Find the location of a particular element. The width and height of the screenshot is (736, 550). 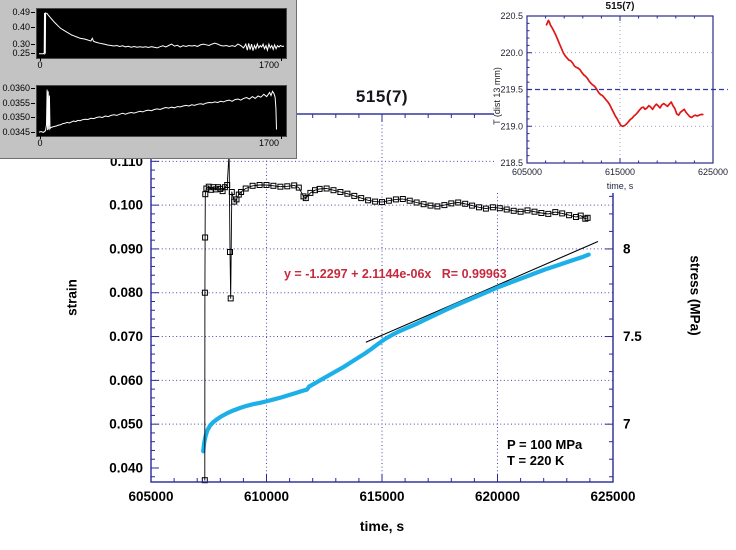

fit-line is located at coordinates (482, 291).